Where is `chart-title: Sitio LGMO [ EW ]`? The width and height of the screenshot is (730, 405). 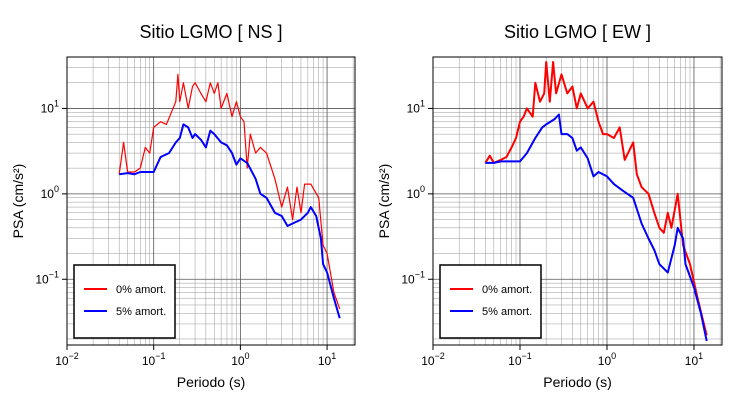
chart-title: Sitio LGMO [ EW ] is located at coordinates (577, 32).